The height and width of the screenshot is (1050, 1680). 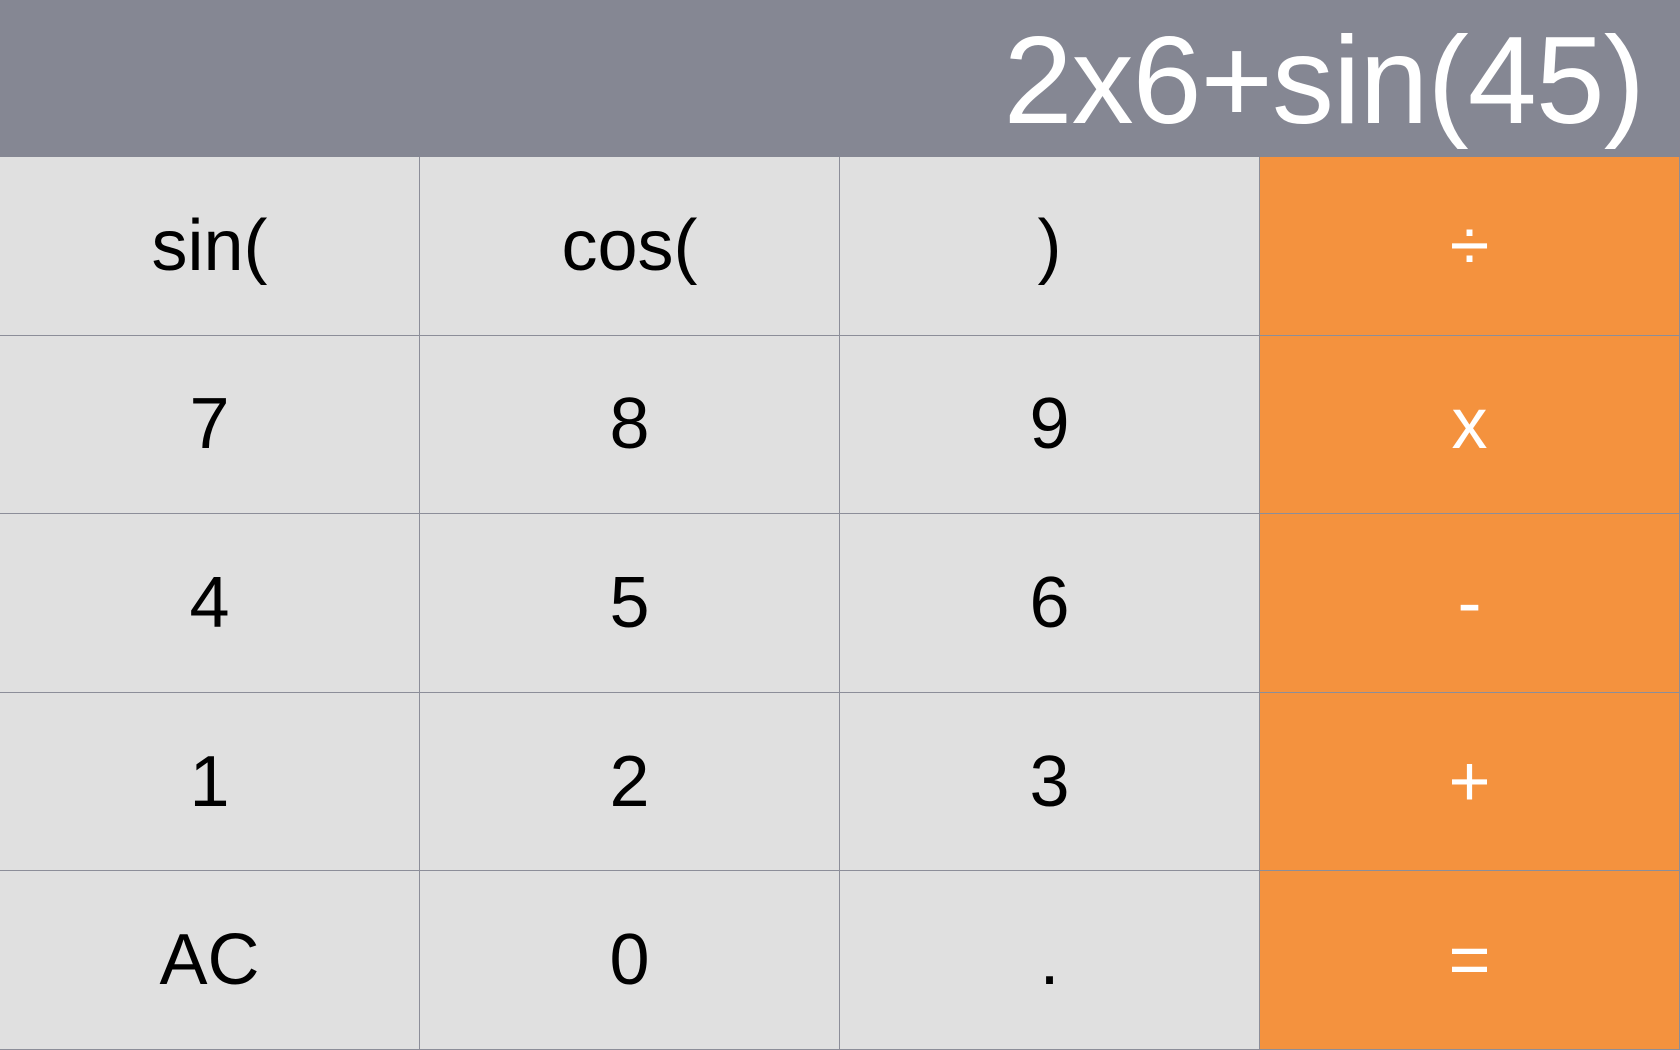 I want to click on divide-button: ÷, so click(x=1470, y=246).